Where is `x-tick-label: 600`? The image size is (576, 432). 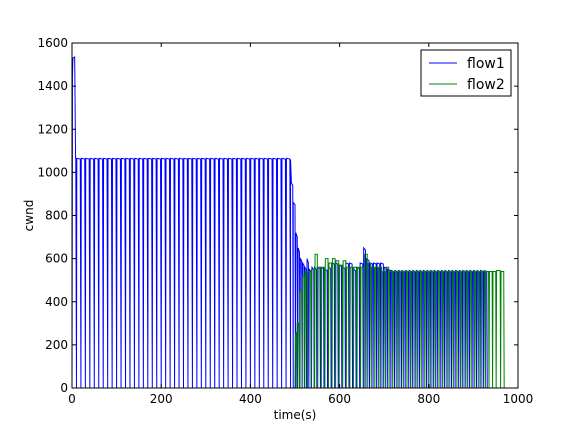 x-tick-label: 600 is located at coordinates (339, 399).